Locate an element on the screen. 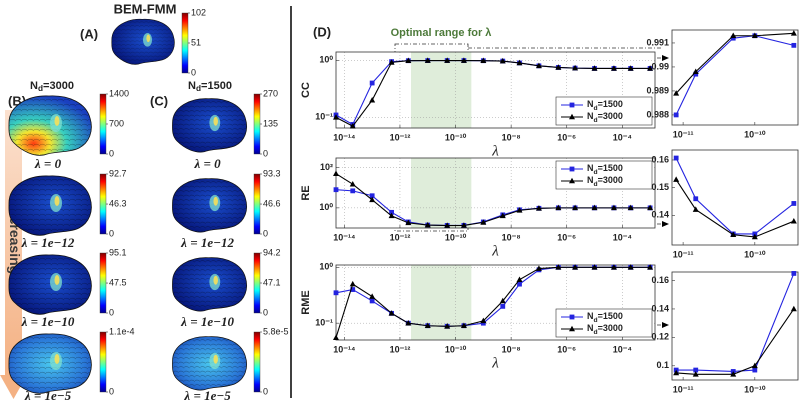 This screenshot has height=403, width=800. y-tick-label: 0.16 is located at coordinates (660, 159).